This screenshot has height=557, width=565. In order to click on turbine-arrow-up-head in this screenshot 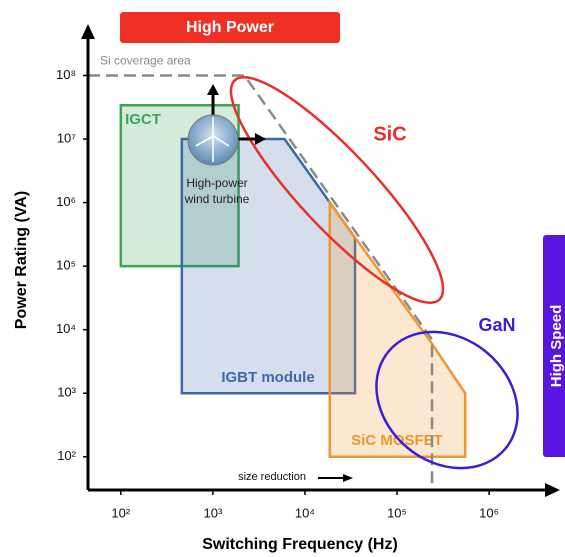, I will do `click(213, 89)`.